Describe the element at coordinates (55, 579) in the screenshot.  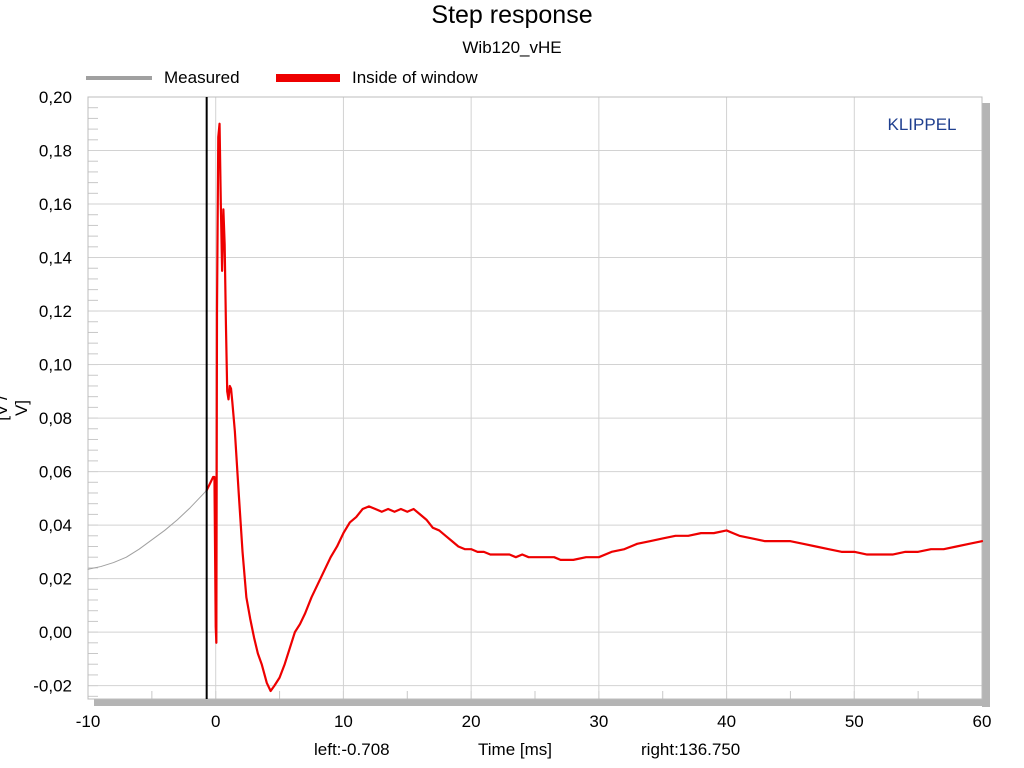
I see `y-tick-label: 0,02` at that location.